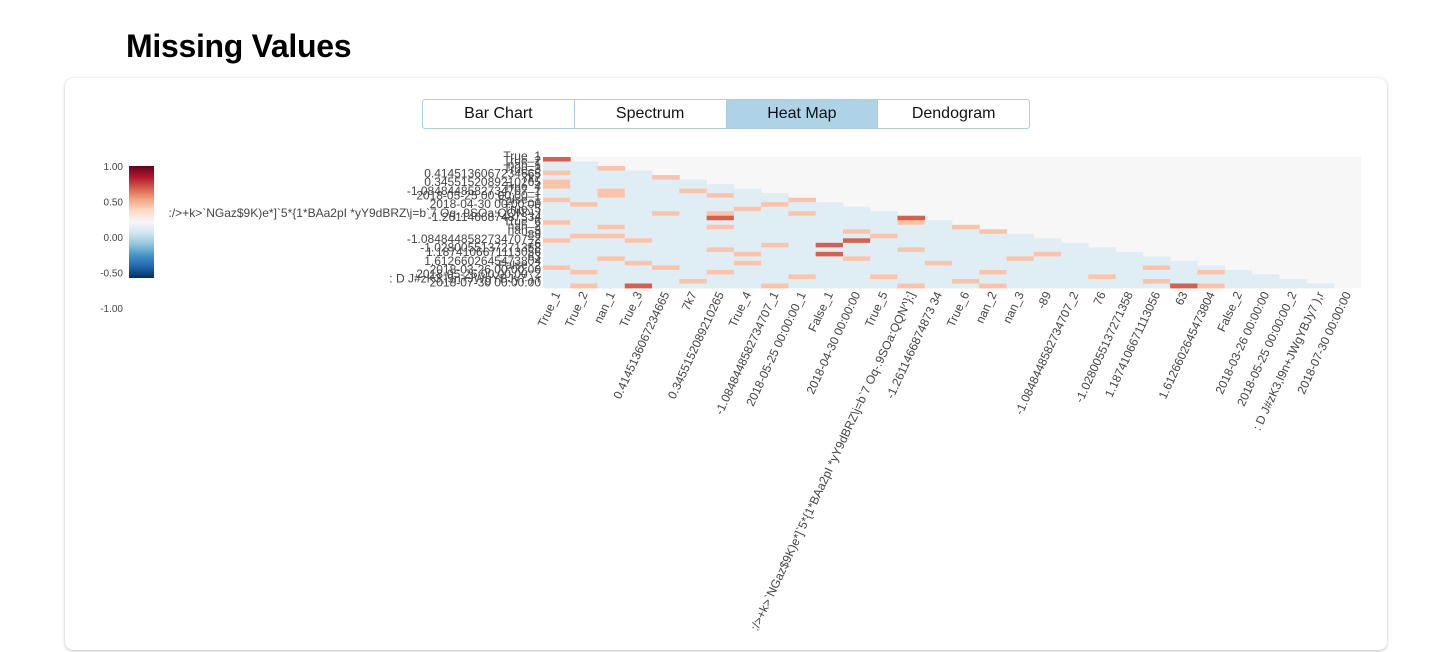 This screenshot has width=1452, height=652. I want to click on tab-bar-chart: Bar Chart, so click(498, 114).